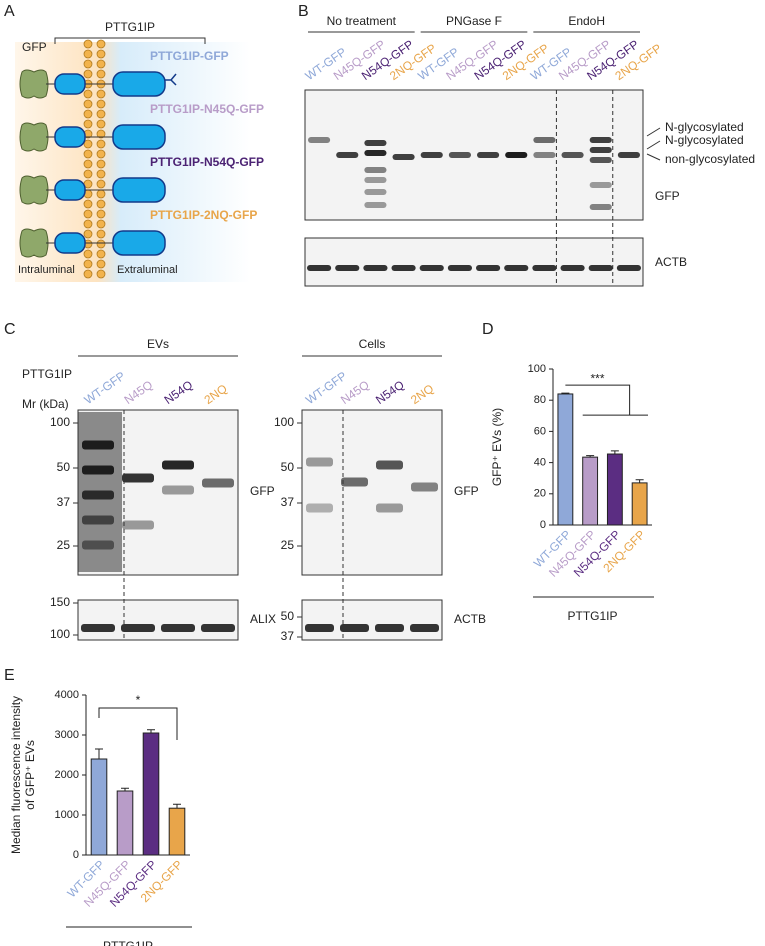 The width and height of the screenshot is (765, 946). I want to click on treatment-label: EndoH, so click(586, 21).